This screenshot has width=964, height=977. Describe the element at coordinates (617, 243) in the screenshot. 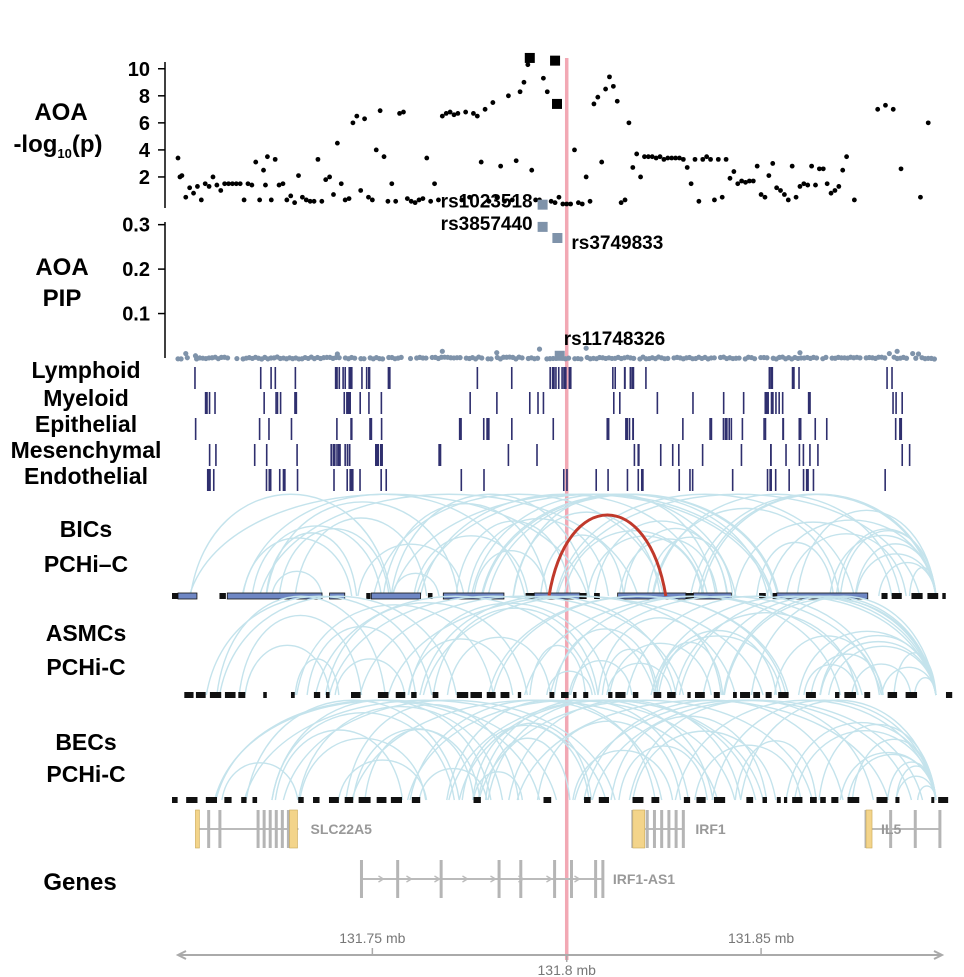

I see `snp-label: rs3749833` at that location.